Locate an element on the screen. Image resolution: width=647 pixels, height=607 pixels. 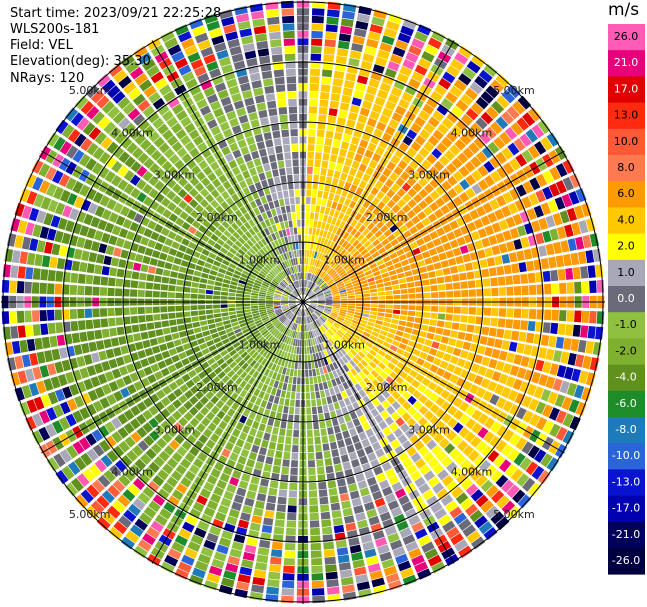
colorbar-swatch is located at coordinates (626, 482).